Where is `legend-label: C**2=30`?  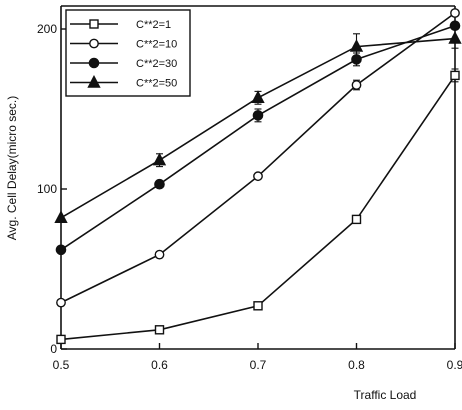
legend-label: C**2=30 is located at coordinates (156, 64).